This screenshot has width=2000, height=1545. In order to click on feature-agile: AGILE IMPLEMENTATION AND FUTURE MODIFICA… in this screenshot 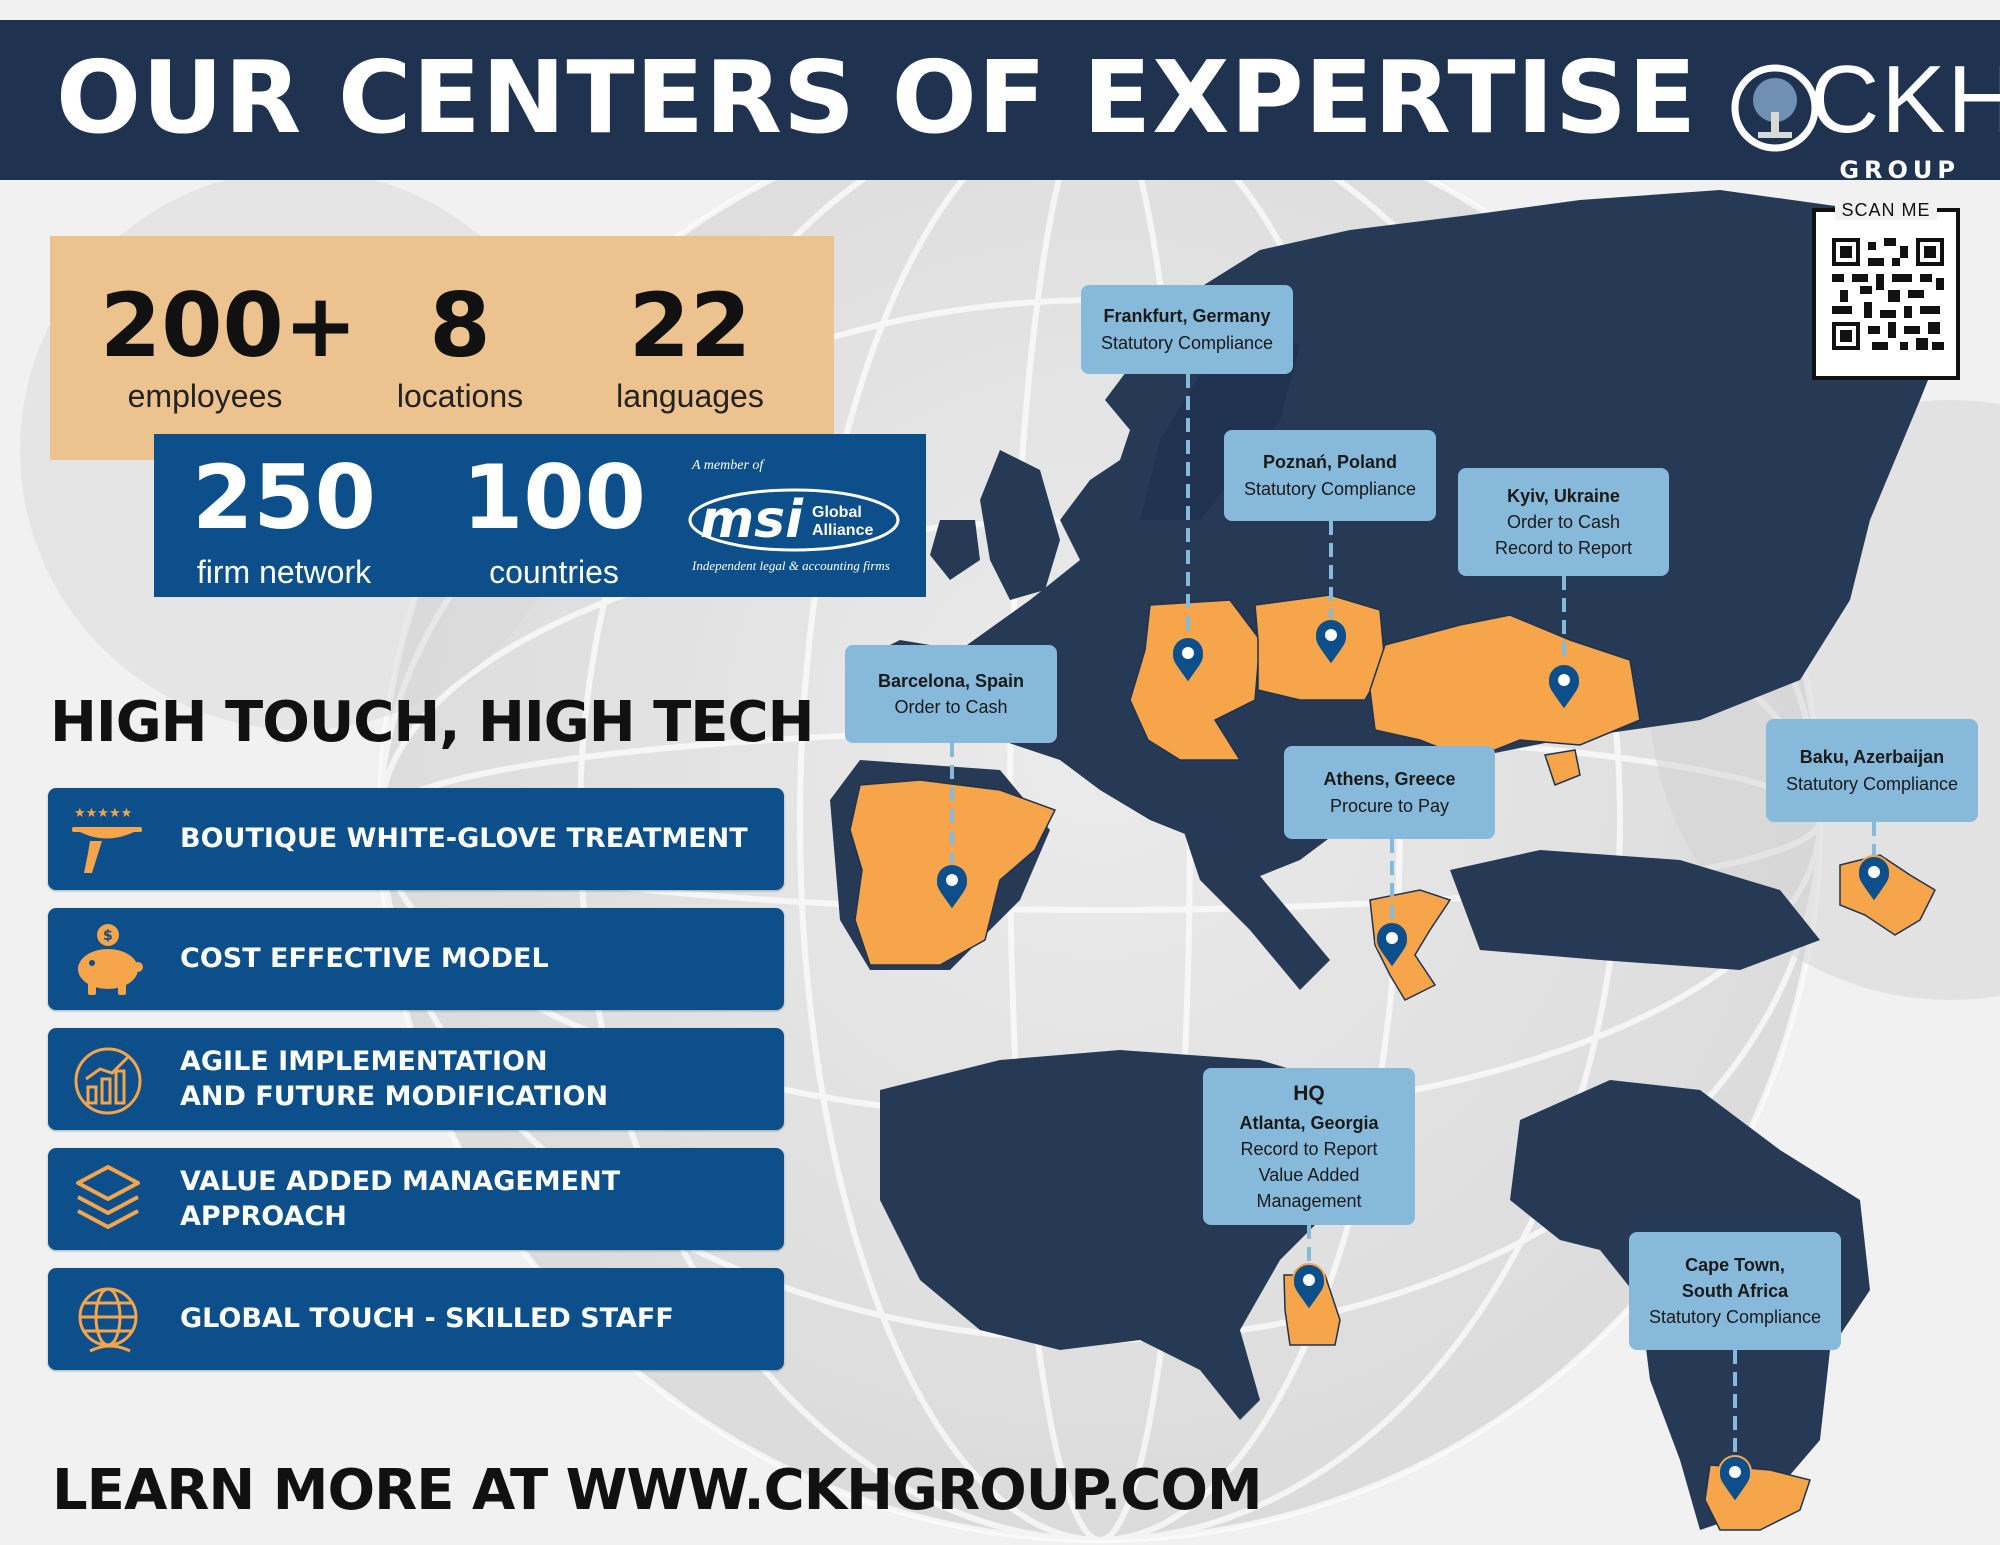, I will do `click(416, 1079)`.